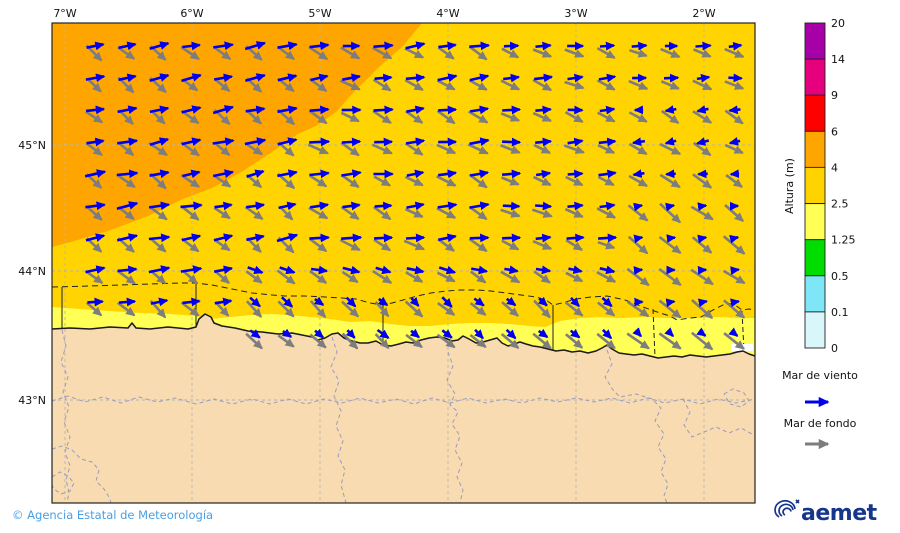 Image resolution: width=900 pixels, height=533 pixels. Describe the element at coordinates (839, 513) in the screenshot. I see `aemet-wordmark: aemet` at that location.